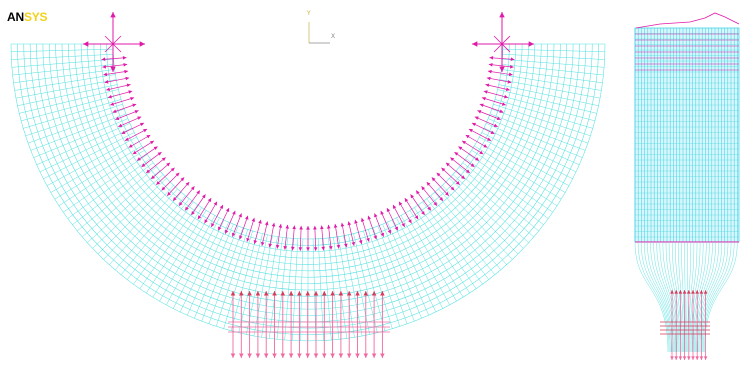  I want to click on constraint-icon, so click(503, 42).